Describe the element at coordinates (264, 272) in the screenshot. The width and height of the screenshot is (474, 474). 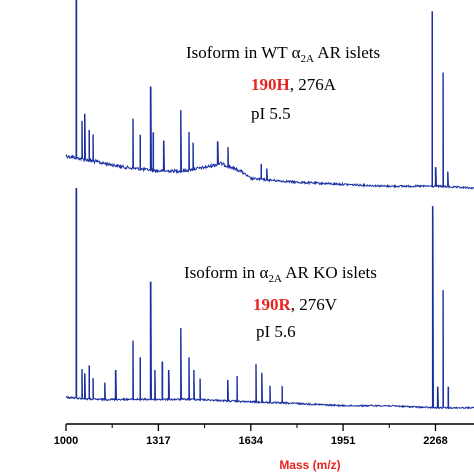
I see `bottom-alpha-symbol: α` at that location.